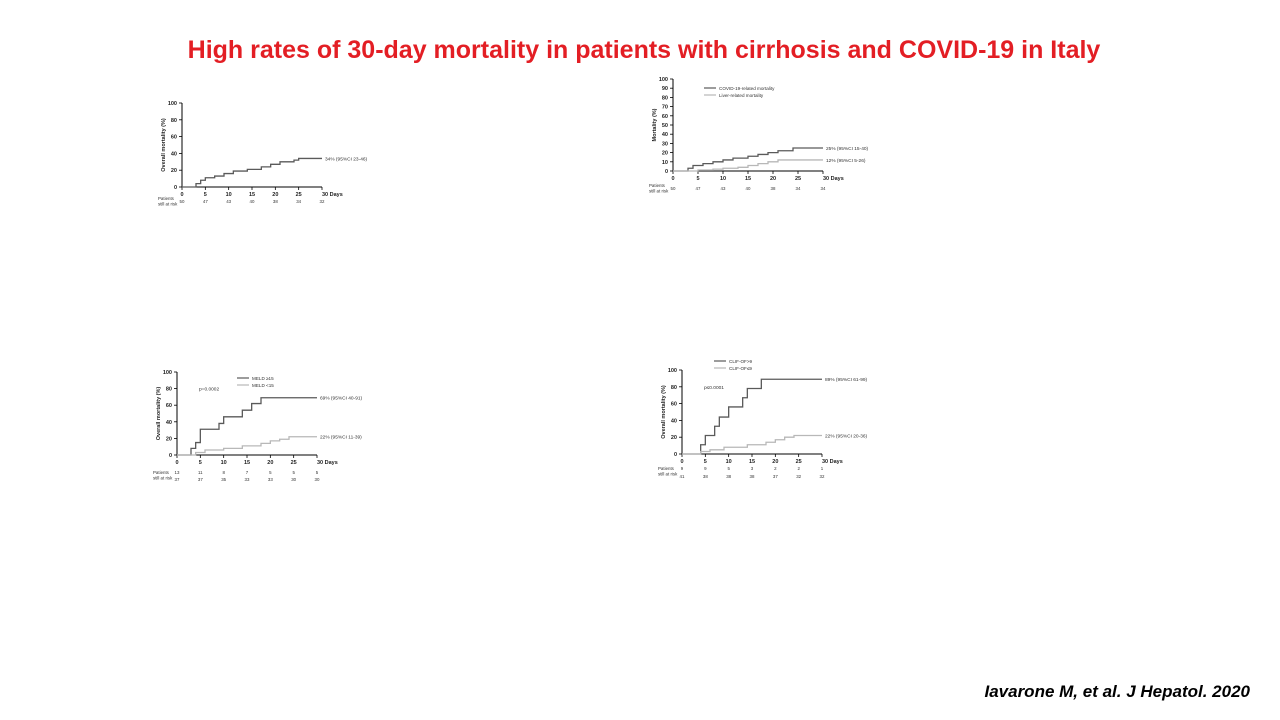  What do you see at coordinates (747, 88) in the screenshot?
I see `legend-label: COVID-19-related mortality` at bounding box center [747, 88].